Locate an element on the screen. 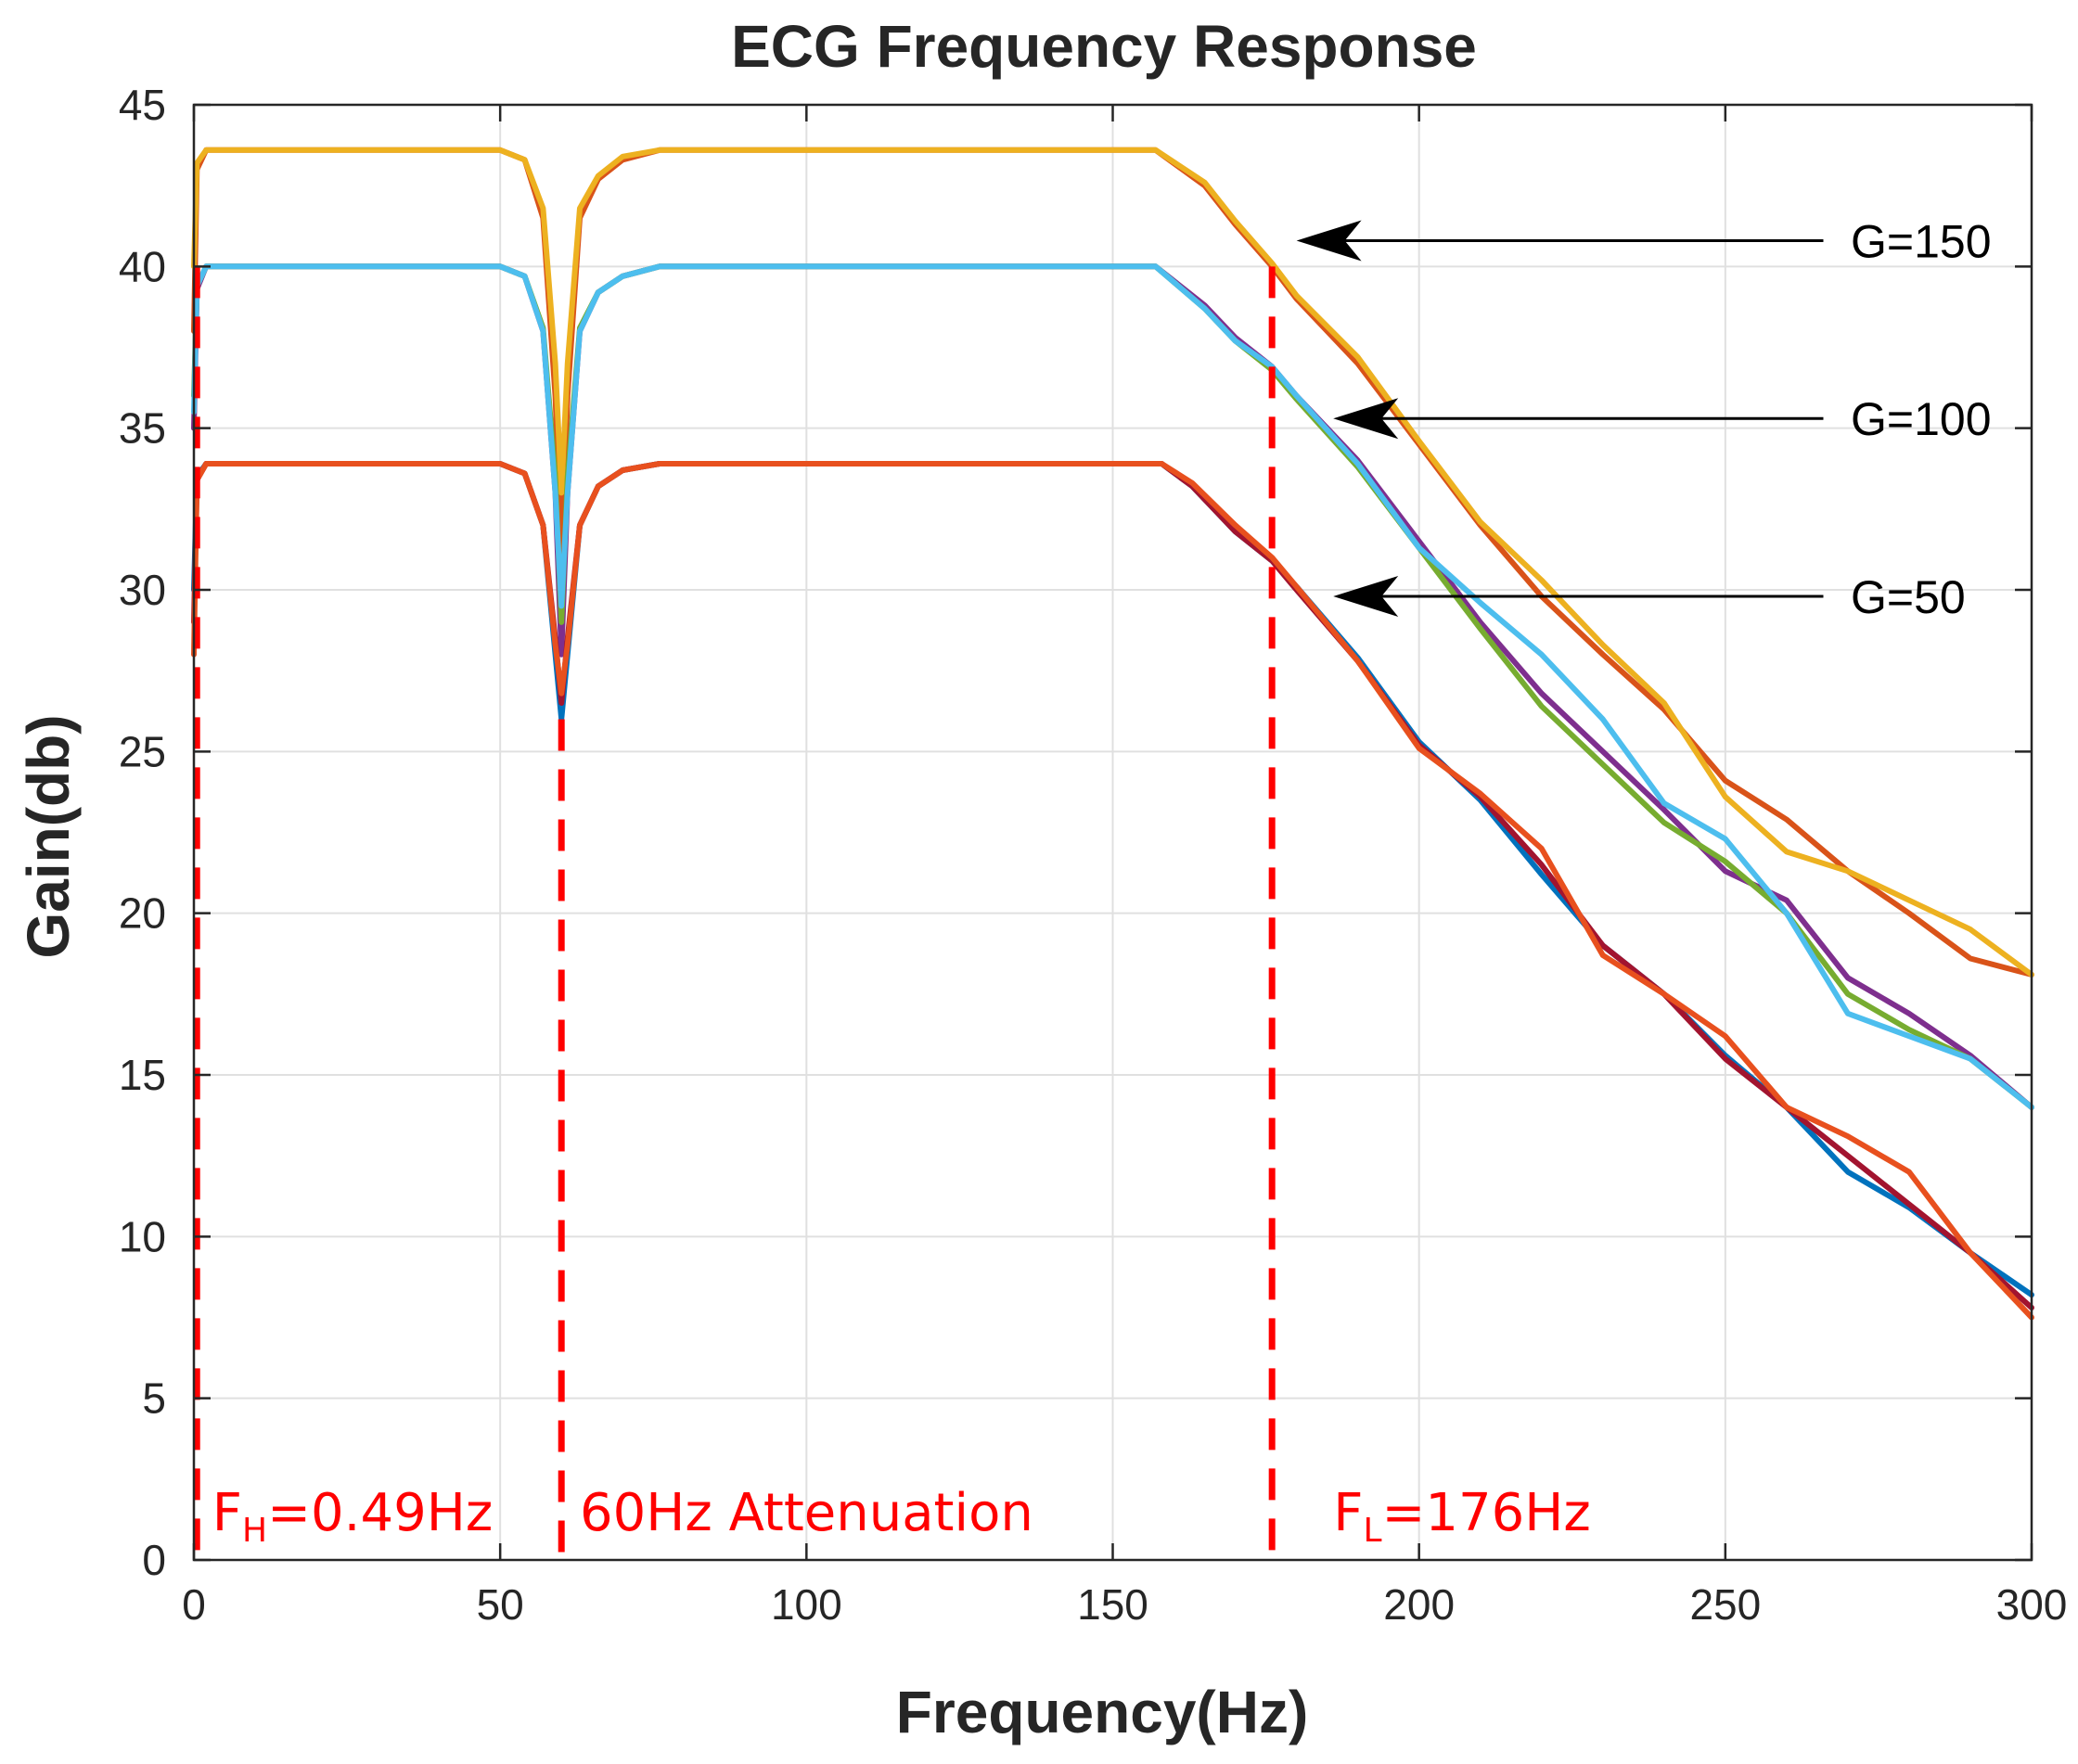 The image size is (2078, 1764). region-label-2: 60Hz Attenuation is located at coordinates (807, 1513).